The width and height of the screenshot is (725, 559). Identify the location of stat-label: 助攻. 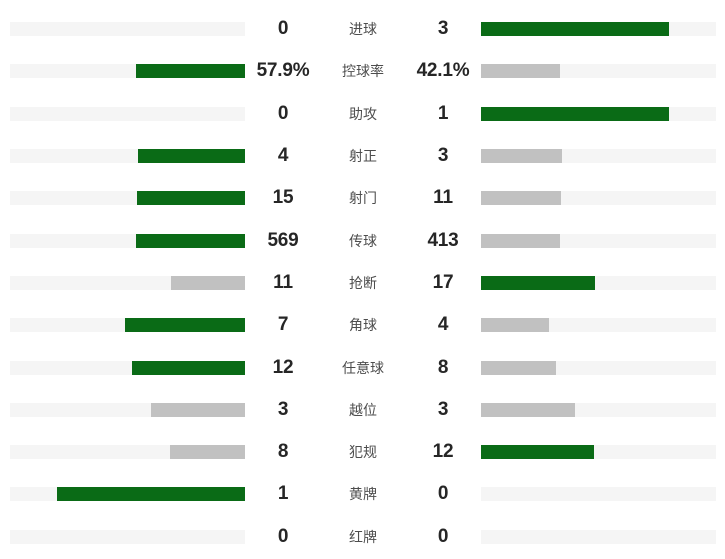
(363, 113).